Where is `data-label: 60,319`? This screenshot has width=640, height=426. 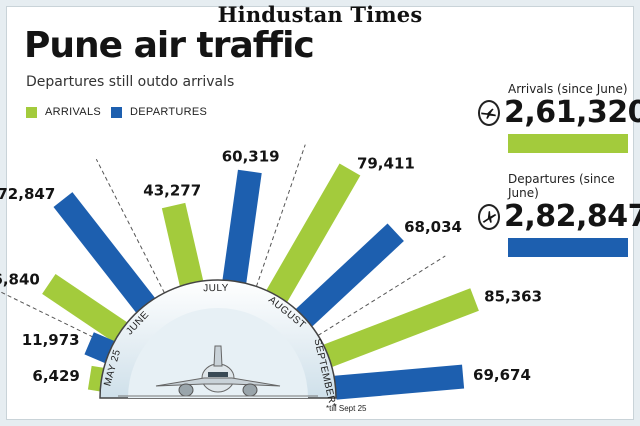 data-label: 60,319 is located at coordinates (251, 156).